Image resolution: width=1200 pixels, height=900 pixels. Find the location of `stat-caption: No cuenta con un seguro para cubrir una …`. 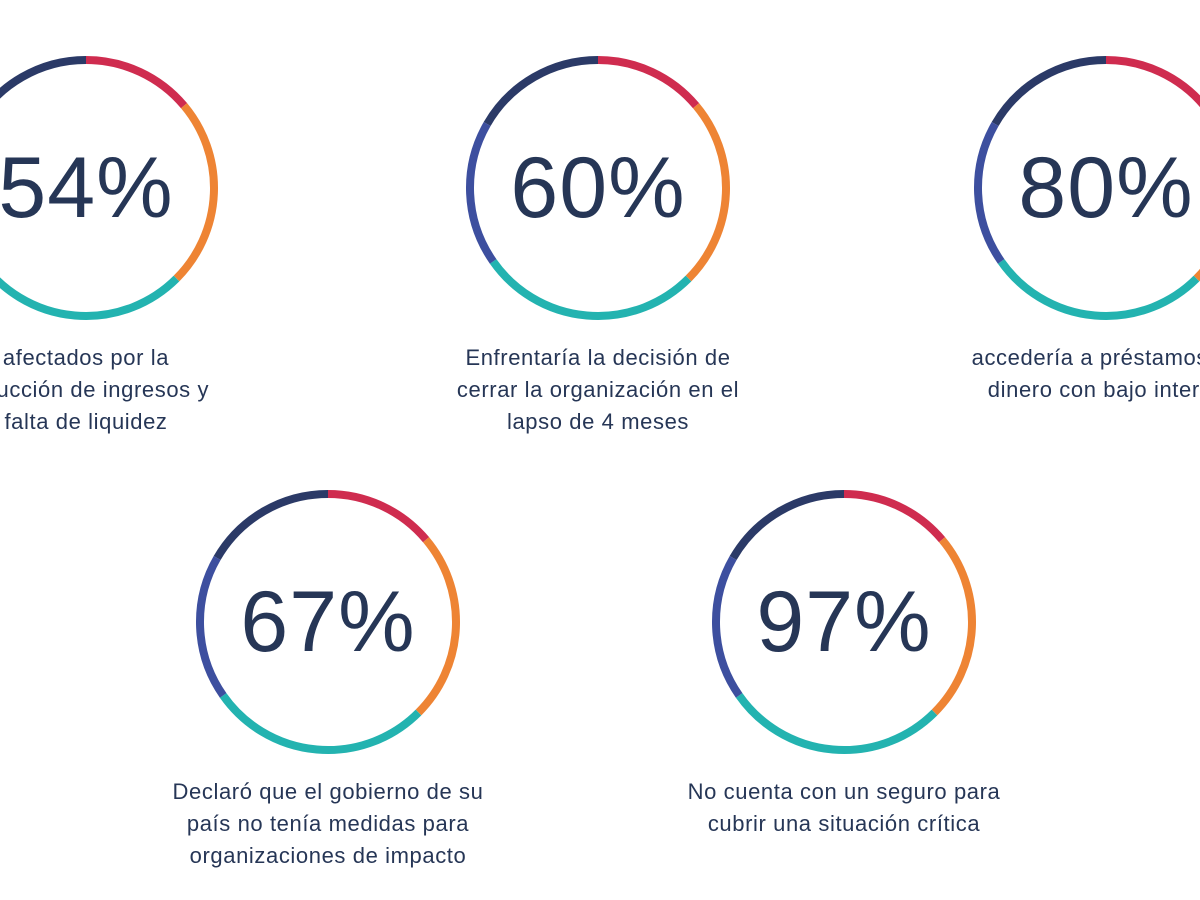

stat-caption: No cuenta con un seguro para cubrir una … is located at coordinates (844, 808).